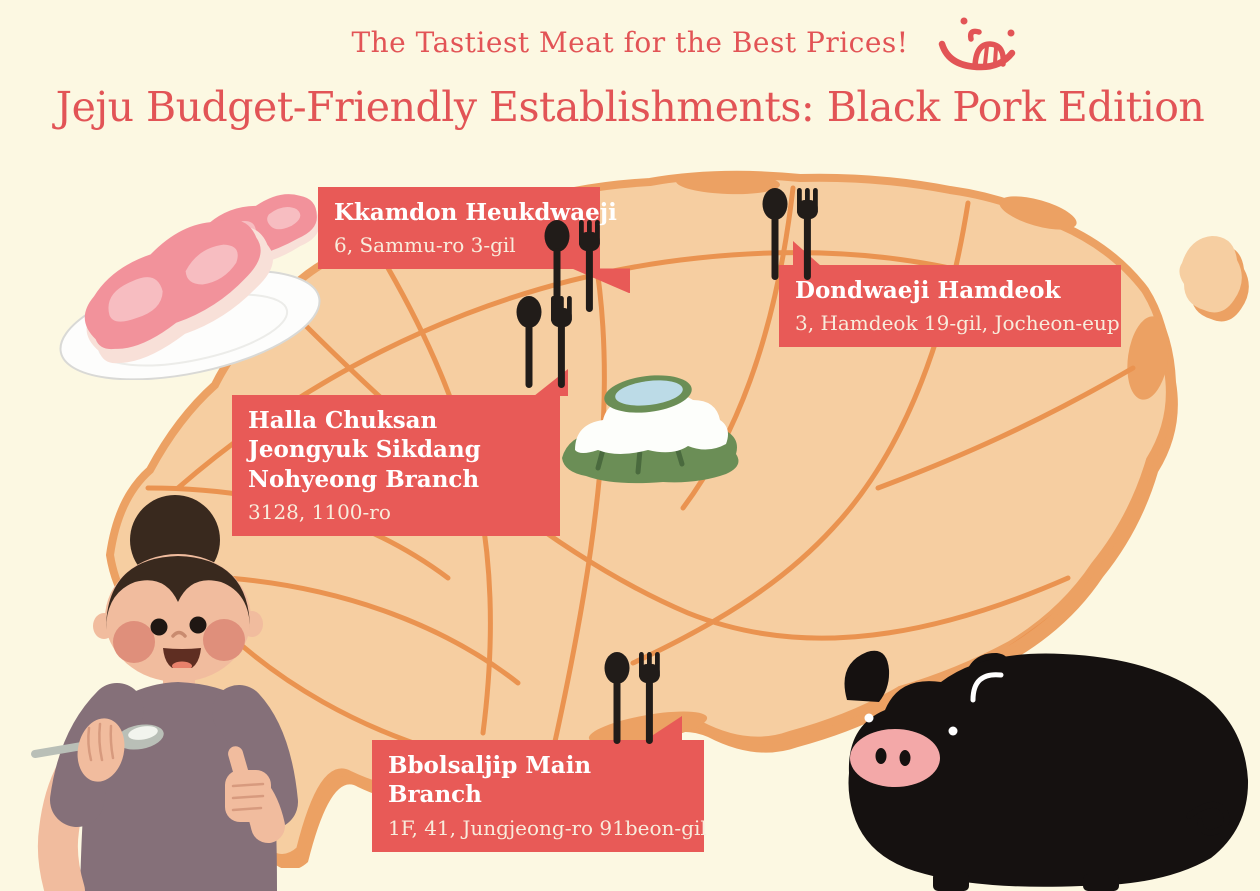  What do you see at coordinates (957, 323) in the screenshot?
I see `restaurant-address: 3, Hamdeok 19-gil, Jocheon-eup` at bounding box center [957, 323].